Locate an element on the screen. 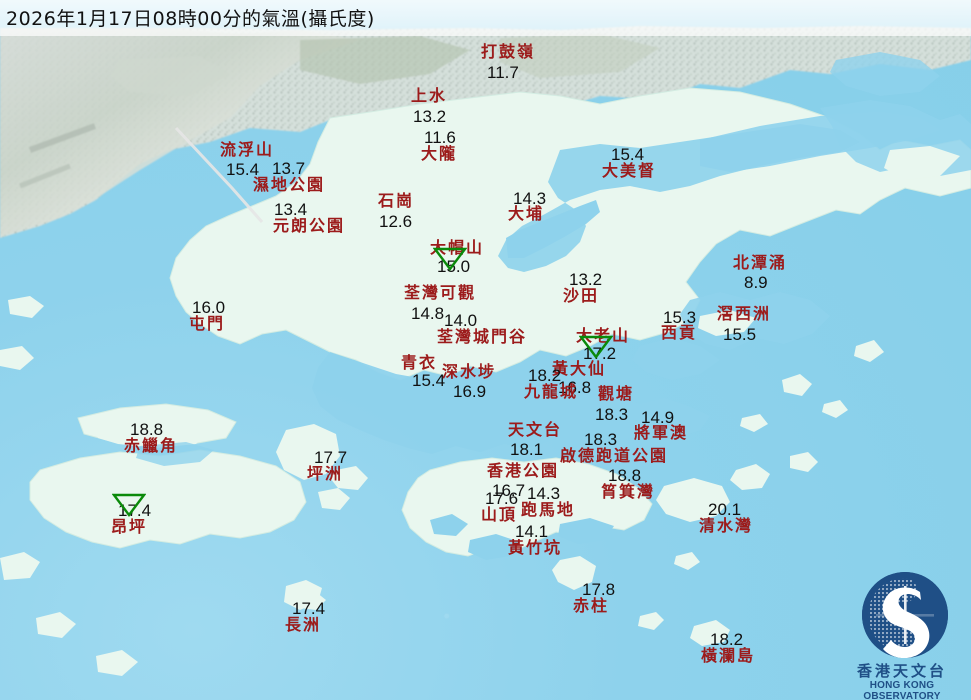 The height and width of the screenshot is (700, 971). station-temperature-value: 8.9 is located at coordinates (756, 282).